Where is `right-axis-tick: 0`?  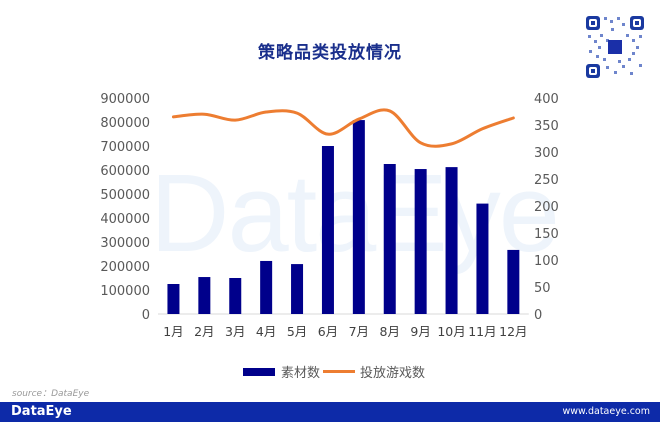 right-axis-tick: 0 is located at coordinates (538, 315).